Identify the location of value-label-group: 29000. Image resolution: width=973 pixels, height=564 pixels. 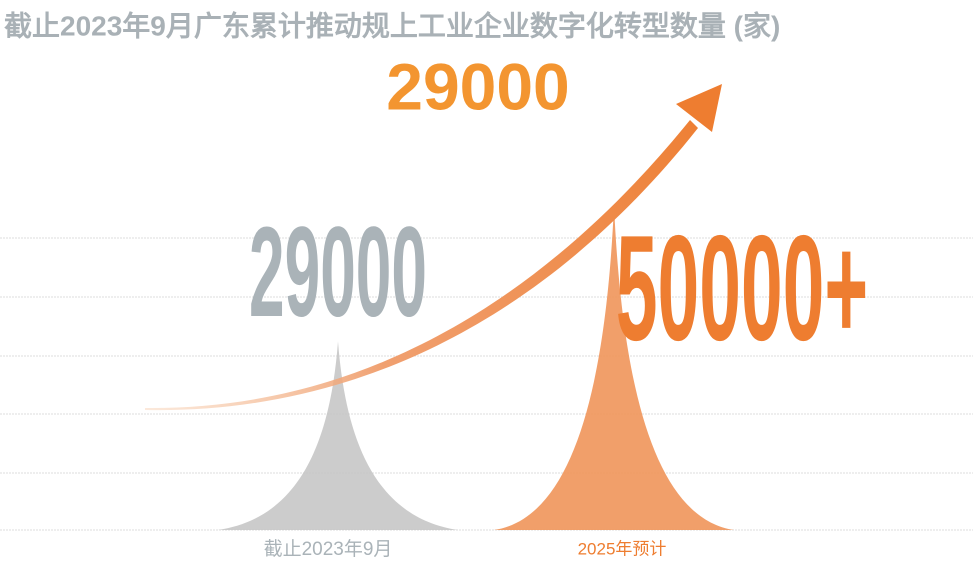
(338, 272).